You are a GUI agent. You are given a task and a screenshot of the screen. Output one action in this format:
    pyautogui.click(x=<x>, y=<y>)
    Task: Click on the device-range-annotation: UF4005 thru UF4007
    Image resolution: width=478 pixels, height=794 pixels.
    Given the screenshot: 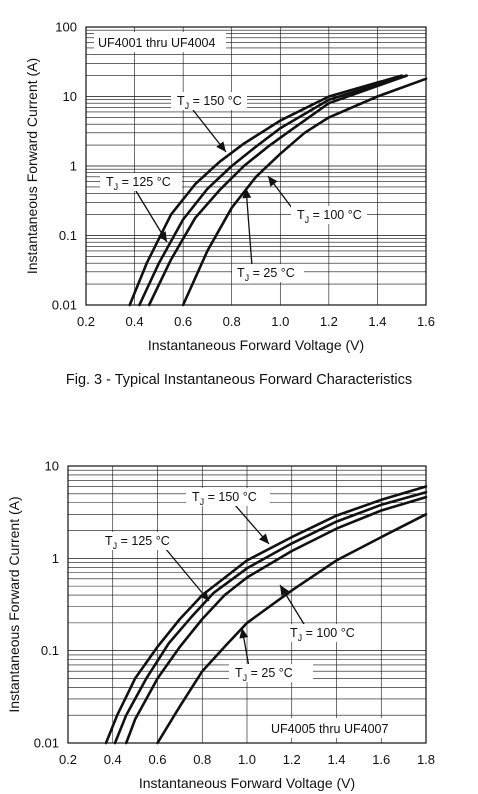 What is the action you would take?
    pyautogui.click(x=329, y=729)
    